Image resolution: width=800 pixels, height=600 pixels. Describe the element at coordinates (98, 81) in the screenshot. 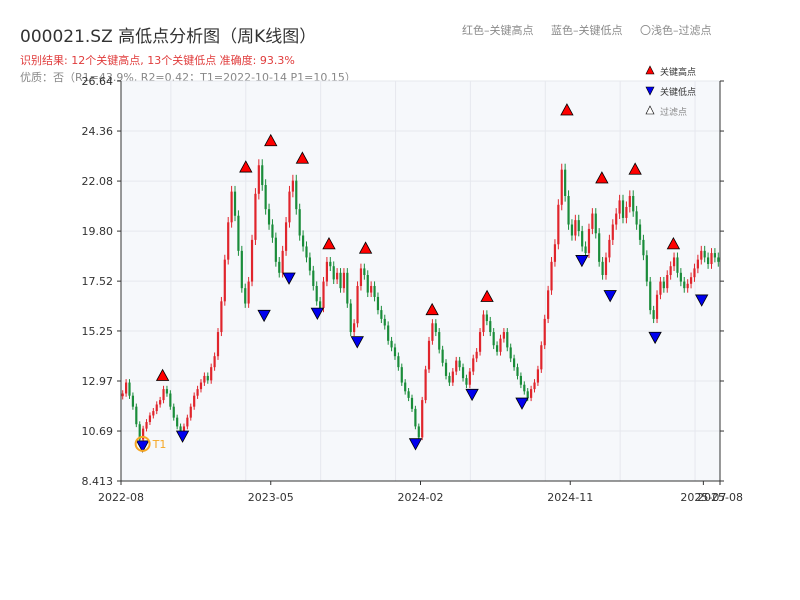

I see `y-tick-label: 26.64` at that location.